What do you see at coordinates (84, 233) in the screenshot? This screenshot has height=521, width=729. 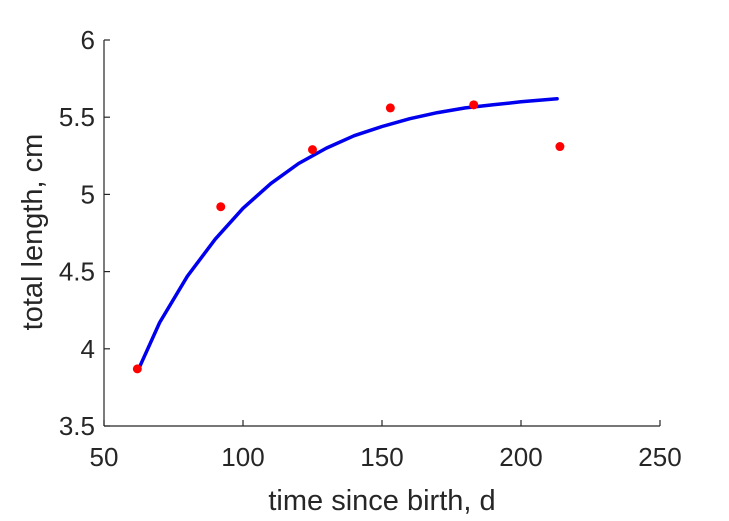 I see `y-ticks: 3.5 4 4.5 5 5.5 6` at bounding box center [84, 233].